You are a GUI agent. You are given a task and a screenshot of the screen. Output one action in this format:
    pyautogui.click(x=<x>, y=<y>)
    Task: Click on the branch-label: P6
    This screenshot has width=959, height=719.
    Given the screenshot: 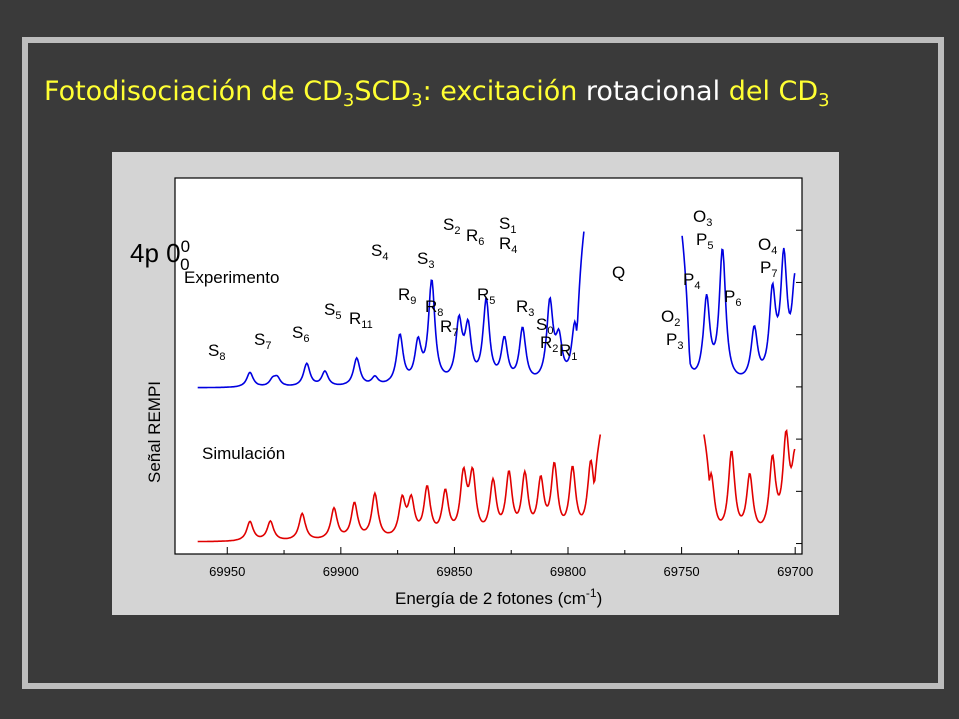 What is the action you would take?
    pyautogui.click(x=732, y=298)
    